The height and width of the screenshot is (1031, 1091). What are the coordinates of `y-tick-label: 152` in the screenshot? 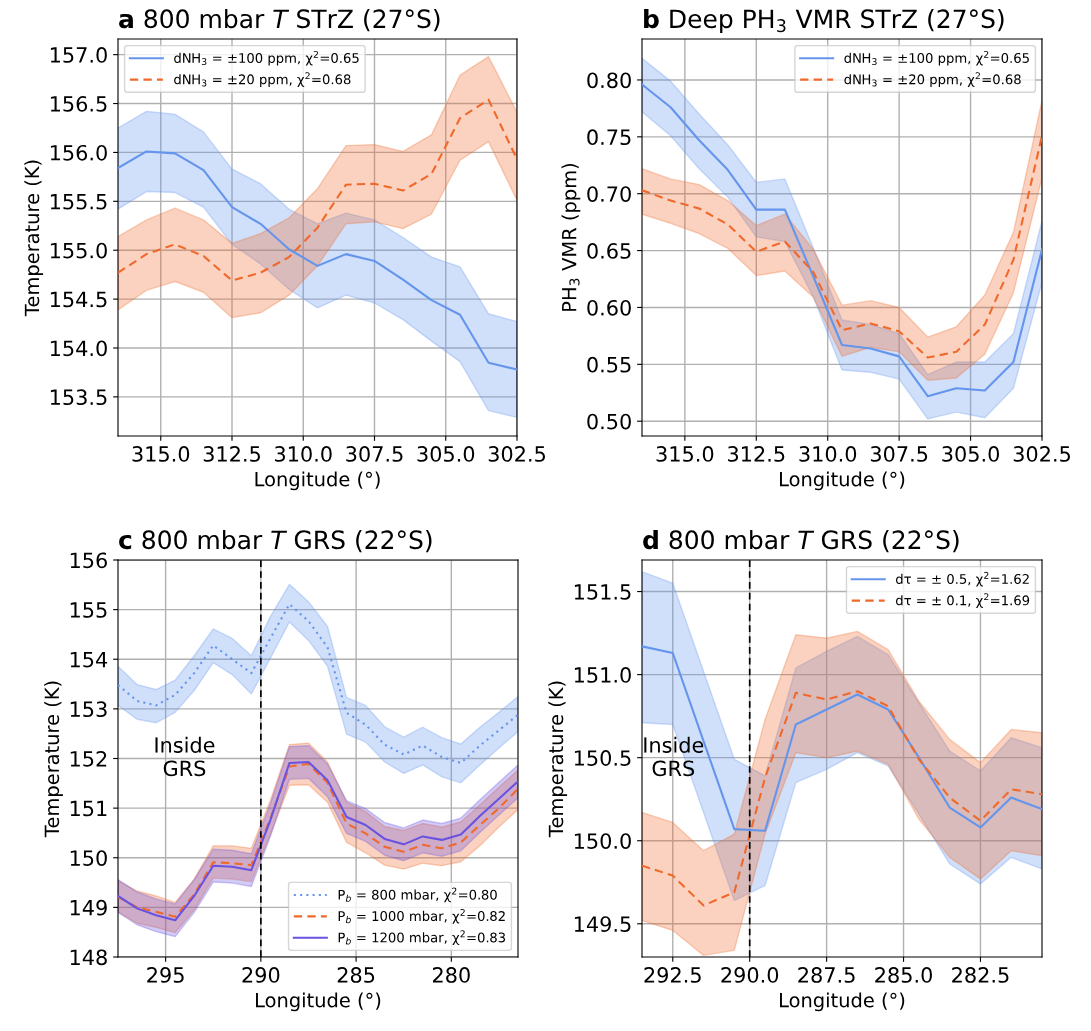 It's located at (88, 758).